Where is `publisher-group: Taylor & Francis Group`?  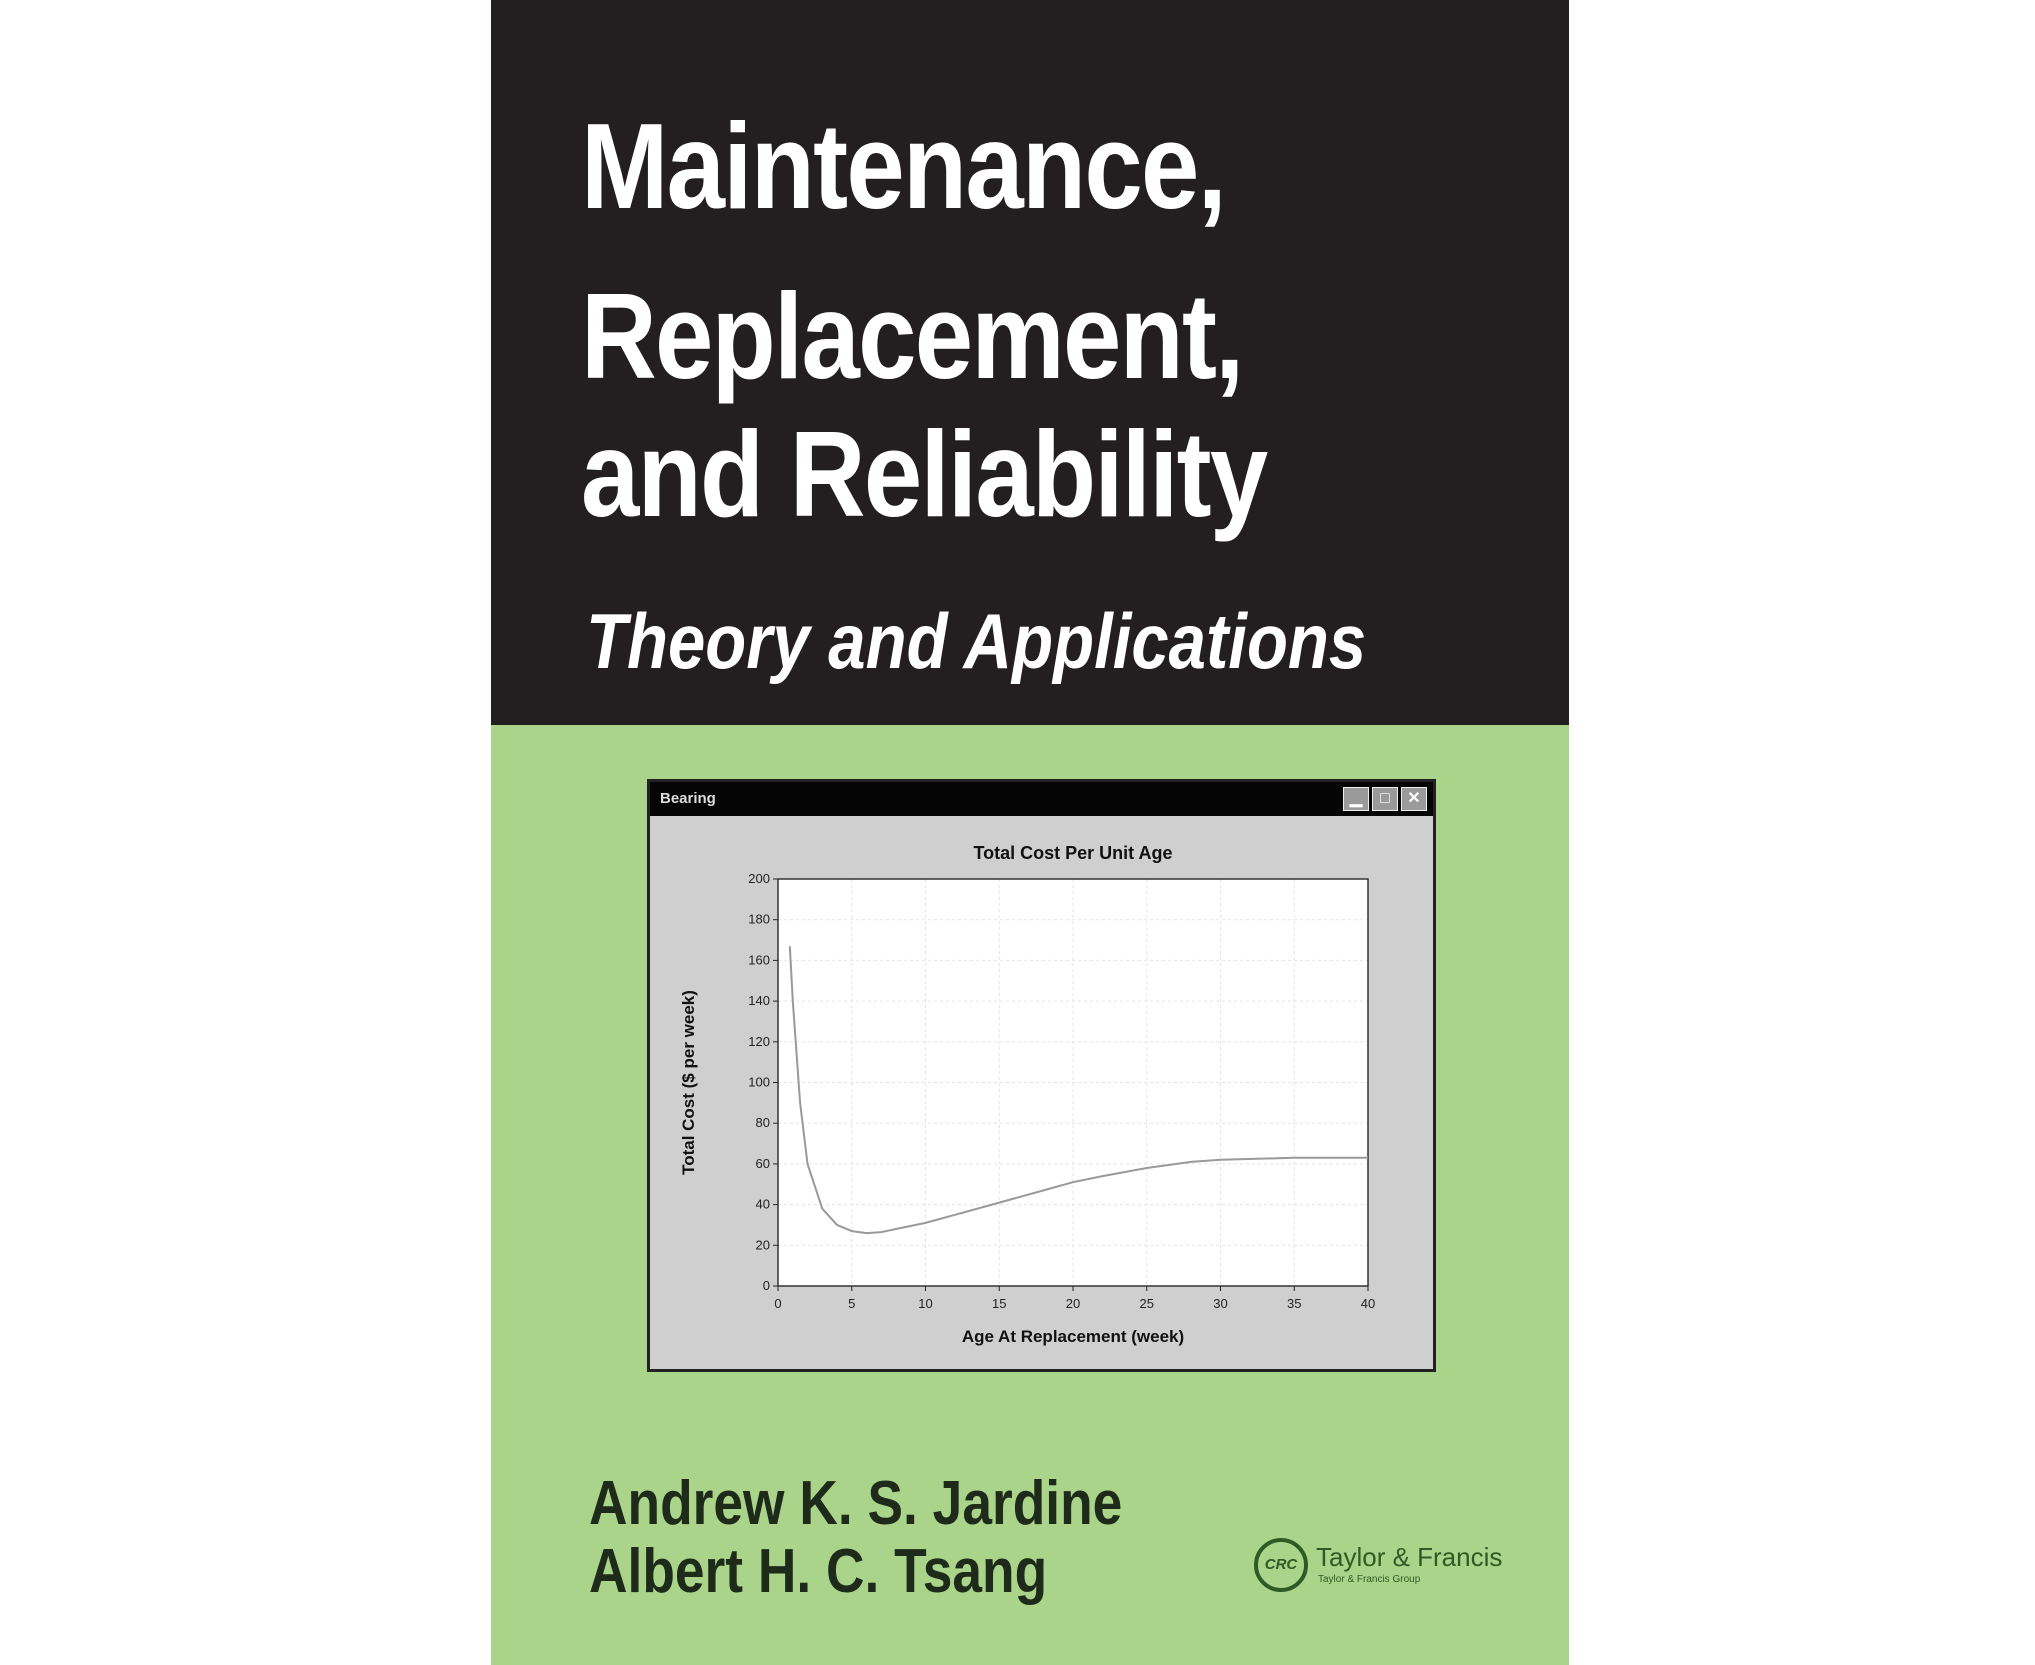 publisher-group: Taylor & Francis Group is located at coordinates (1369, 1579).